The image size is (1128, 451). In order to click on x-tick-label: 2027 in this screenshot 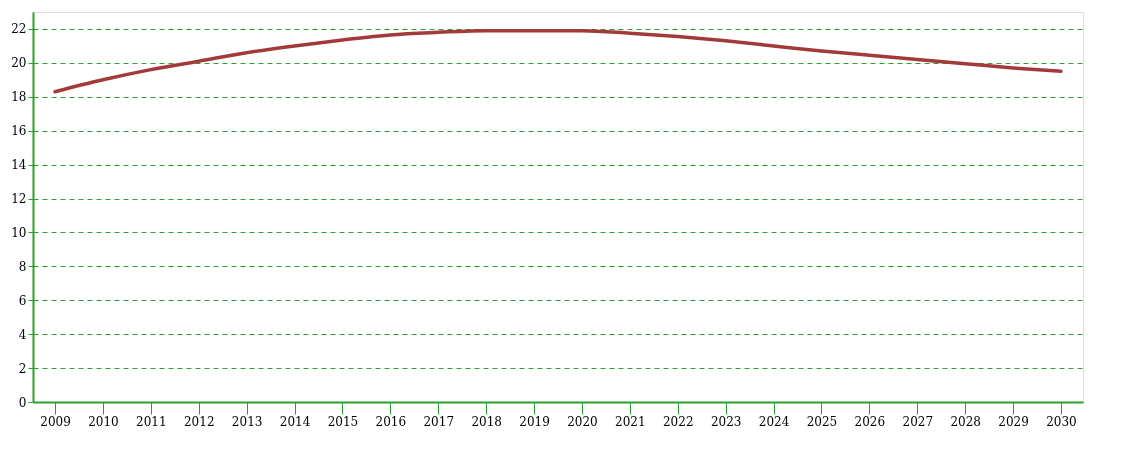, I will do `click(918, 421)`.